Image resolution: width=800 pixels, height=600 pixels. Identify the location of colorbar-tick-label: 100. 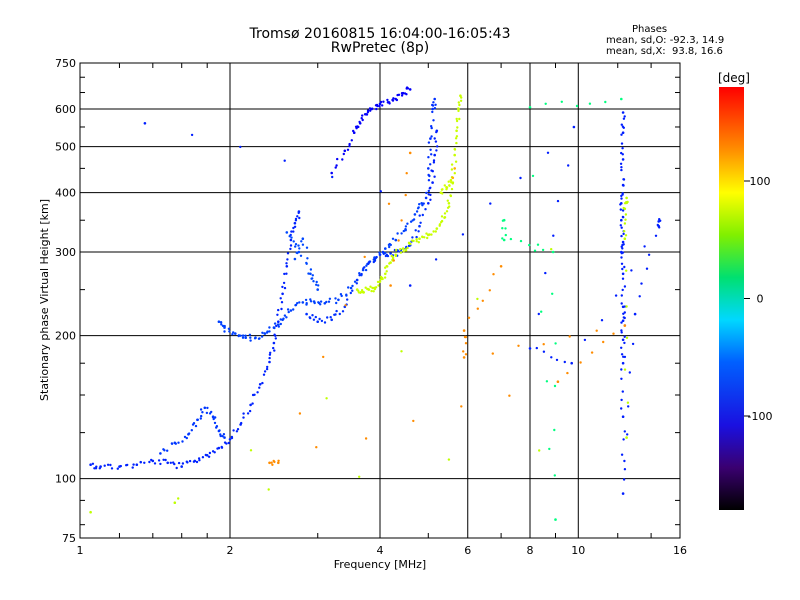
(760, 181).